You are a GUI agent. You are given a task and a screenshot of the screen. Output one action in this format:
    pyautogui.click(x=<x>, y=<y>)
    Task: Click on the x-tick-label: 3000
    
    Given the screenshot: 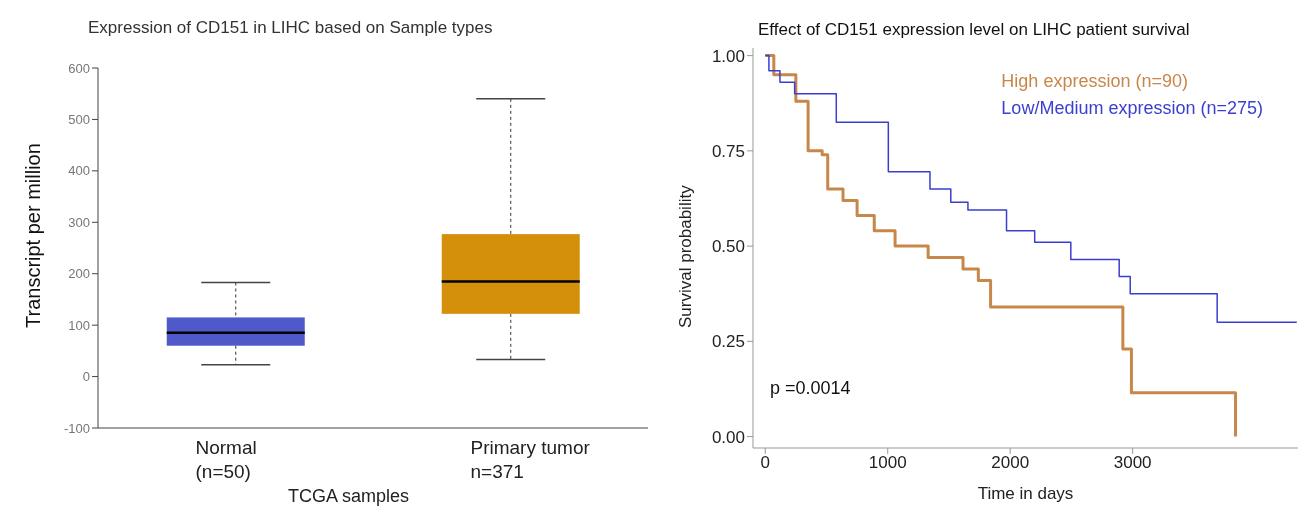 What is the action you would take?
    pyautogui.click(x=1132, y=463)
    